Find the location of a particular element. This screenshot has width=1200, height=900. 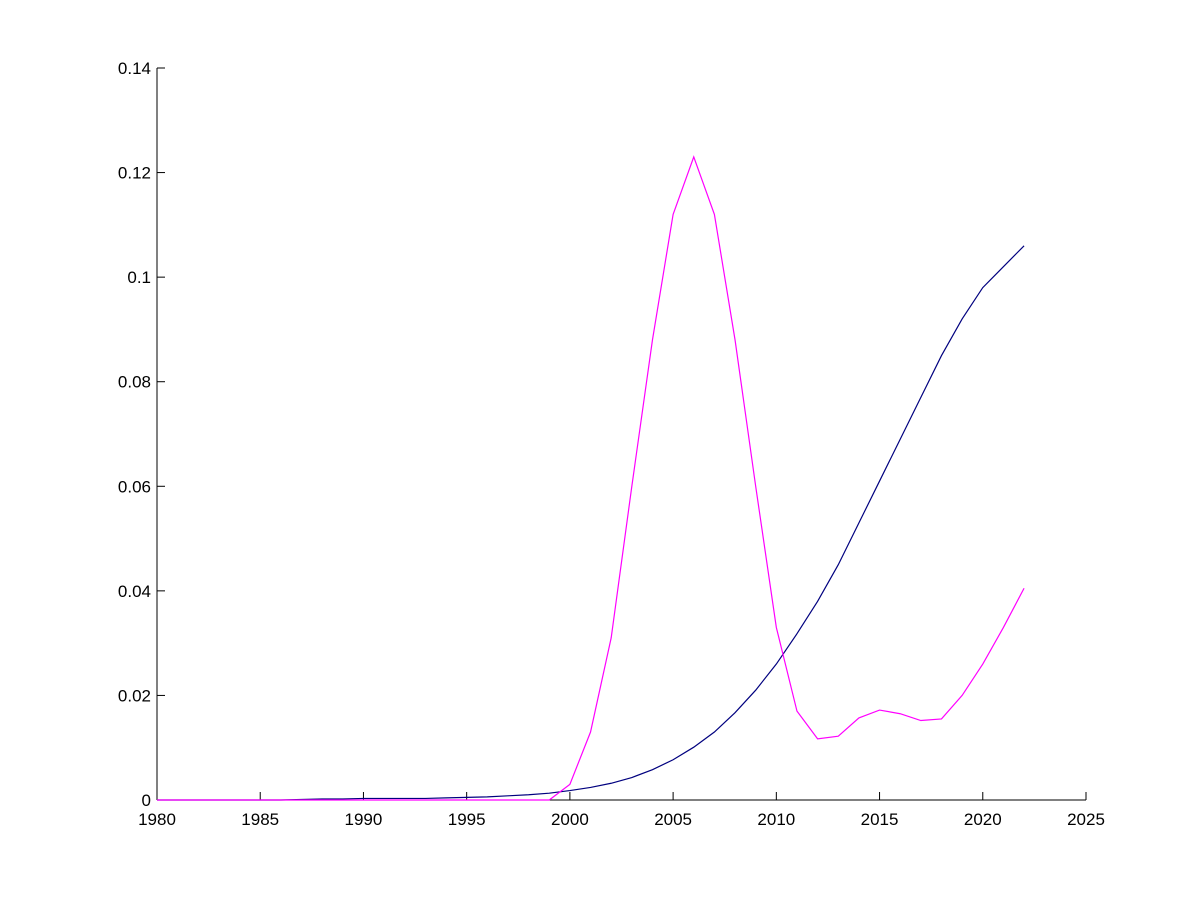

y-tick-label: 0.14 is located at coordinates (134, 68).